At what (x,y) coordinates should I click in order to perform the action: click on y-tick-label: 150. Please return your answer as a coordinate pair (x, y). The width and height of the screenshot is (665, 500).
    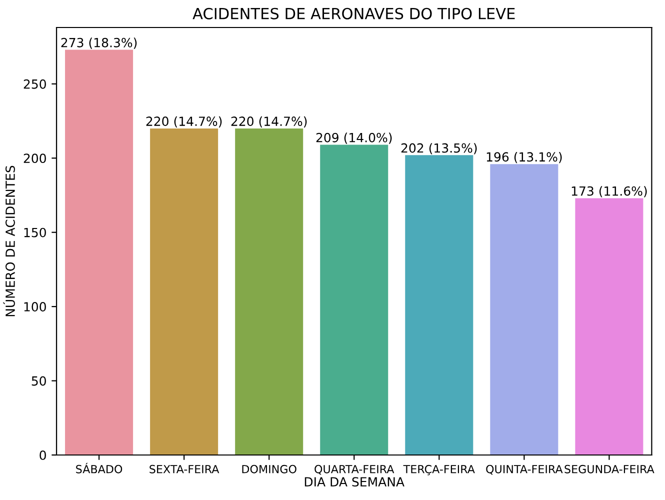
    Looking at the image, I should click on (35, 233).